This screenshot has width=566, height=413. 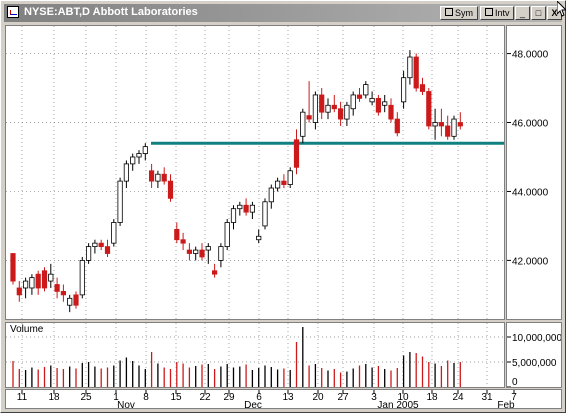 What do you see at coordinates (538, 13) in the screenshot?
I see `maximize-button: □` at bounding box center [538, 13].